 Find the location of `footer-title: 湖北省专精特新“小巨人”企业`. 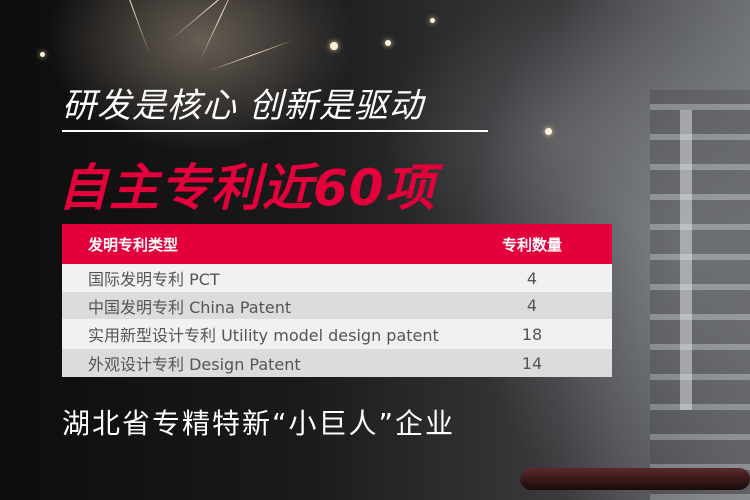

footer-title: 湖北省专精特新“小巨人”企业 is located at coordinates (259, 423).